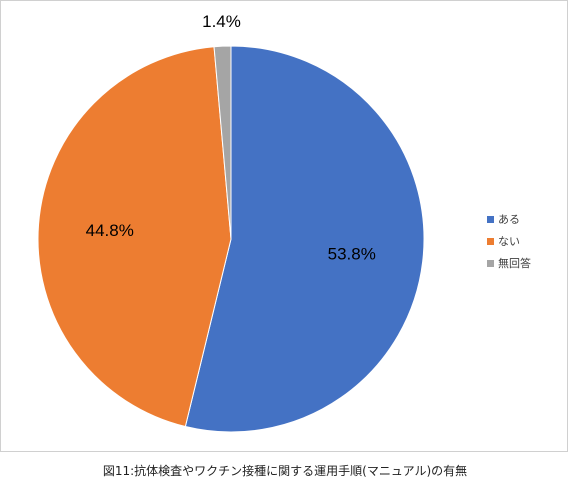 This screenshot has width=570, height=487. Describe the element at coordinates (221, 21) in the screenshot. I see `data-label-mukaitou: 1.4%` at that location.